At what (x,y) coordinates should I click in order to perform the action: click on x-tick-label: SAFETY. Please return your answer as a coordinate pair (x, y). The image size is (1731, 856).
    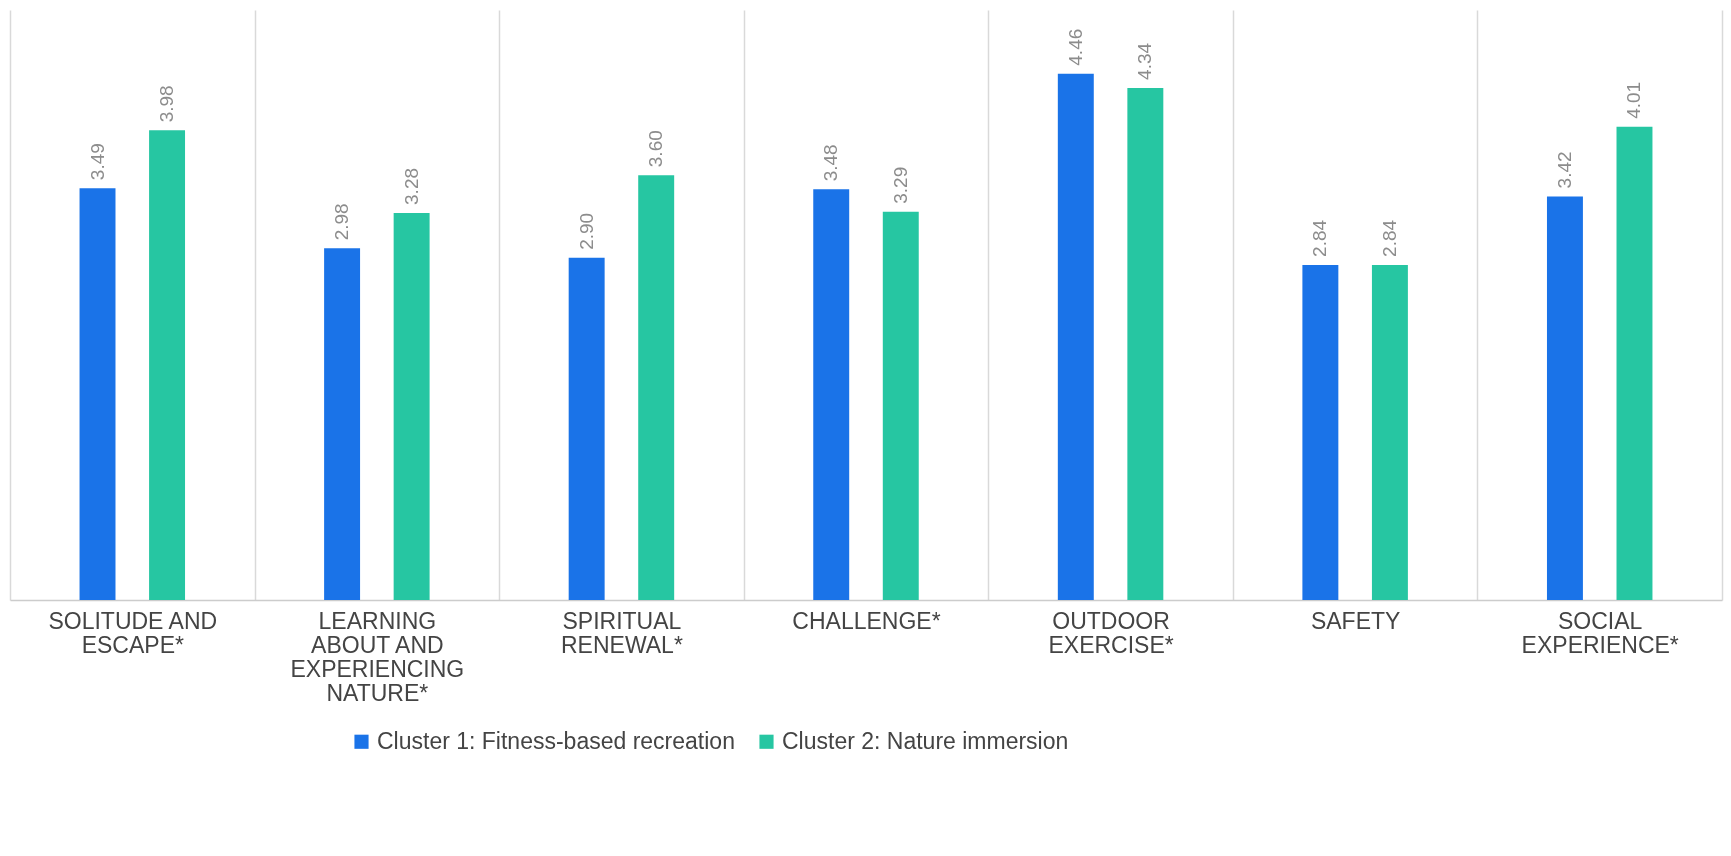
    Looking at the image, I should click on (1355, 620).